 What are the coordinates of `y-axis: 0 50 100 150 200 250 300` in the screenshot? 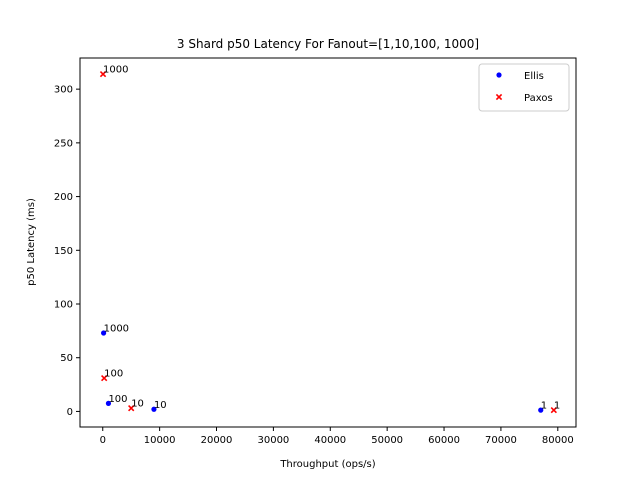 It's located at (67, 251).